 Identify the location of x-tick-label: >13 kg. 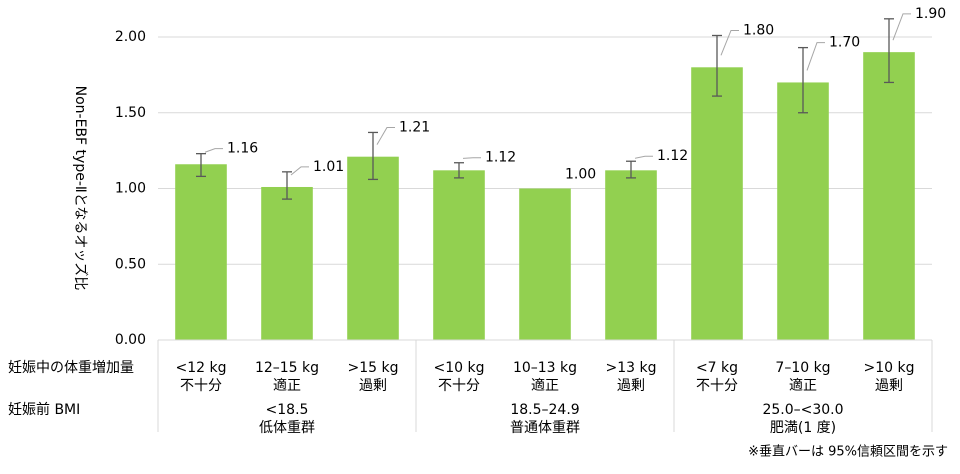
(631, 368).